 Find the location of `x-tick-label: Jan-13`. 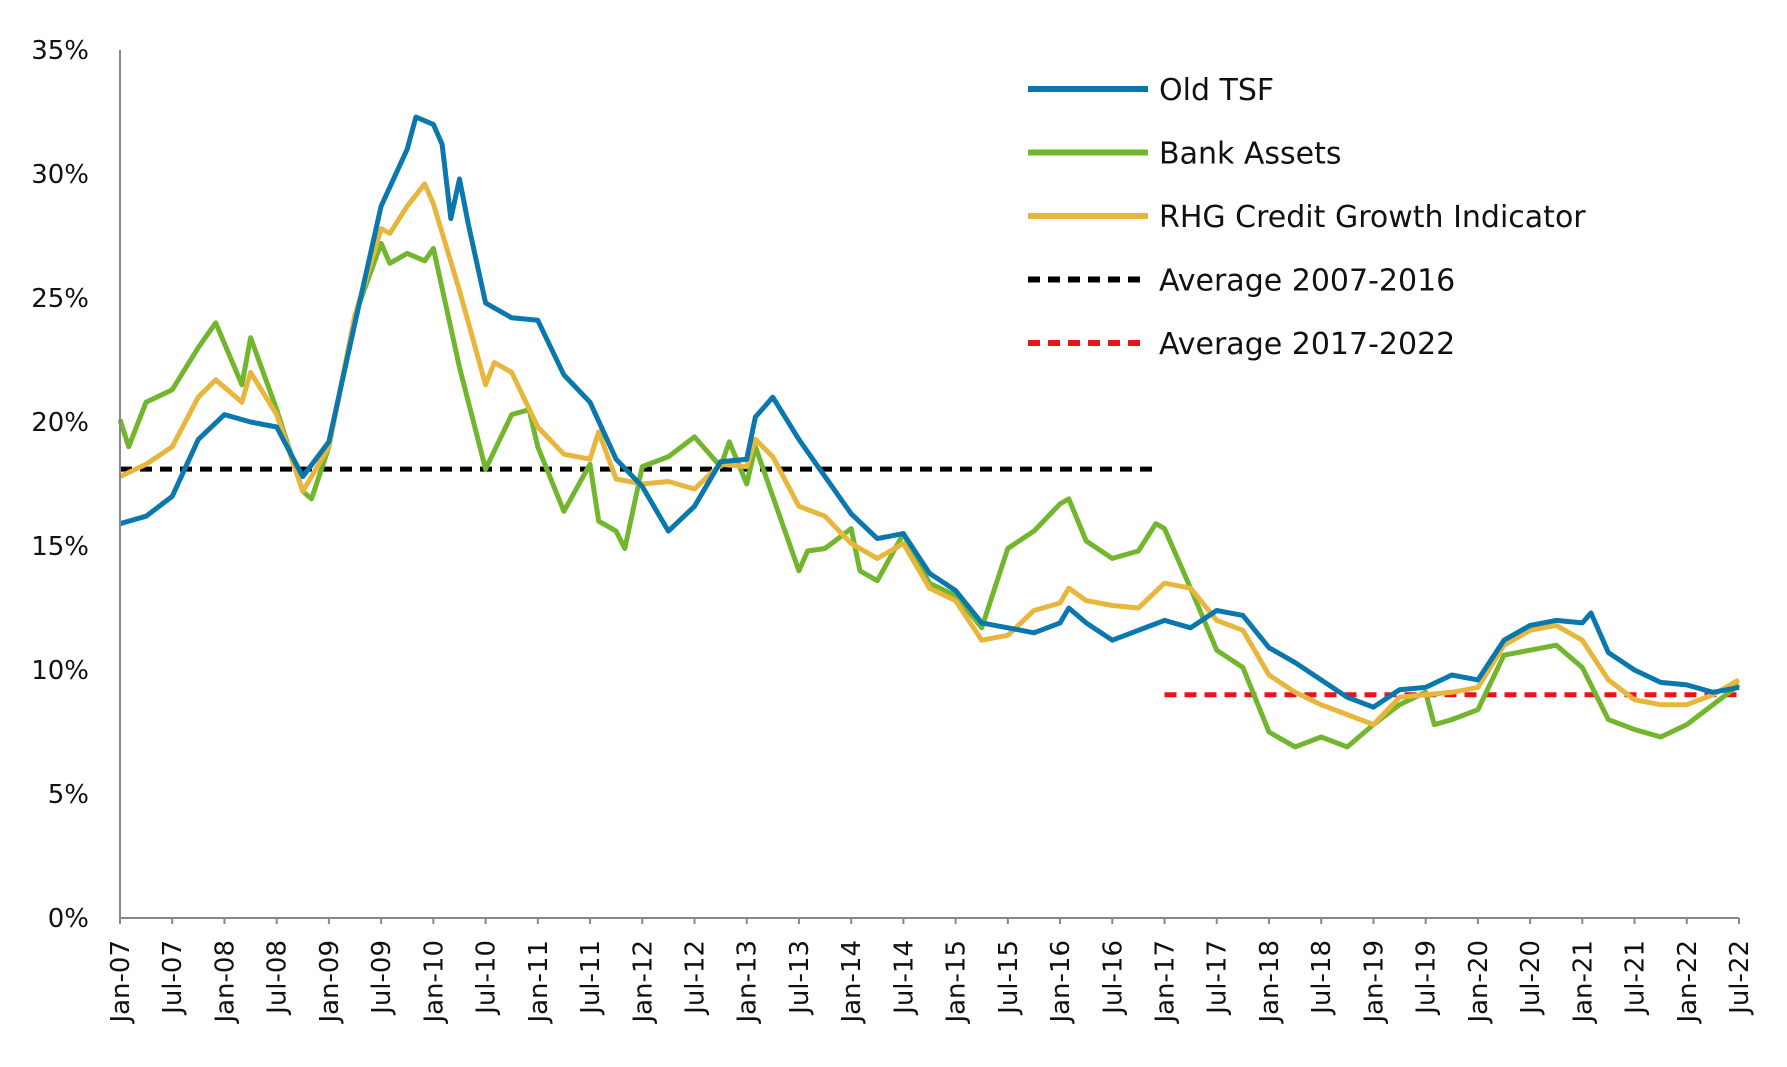

x-tick-label: Jan-13 is located at coordinates (748, 982).